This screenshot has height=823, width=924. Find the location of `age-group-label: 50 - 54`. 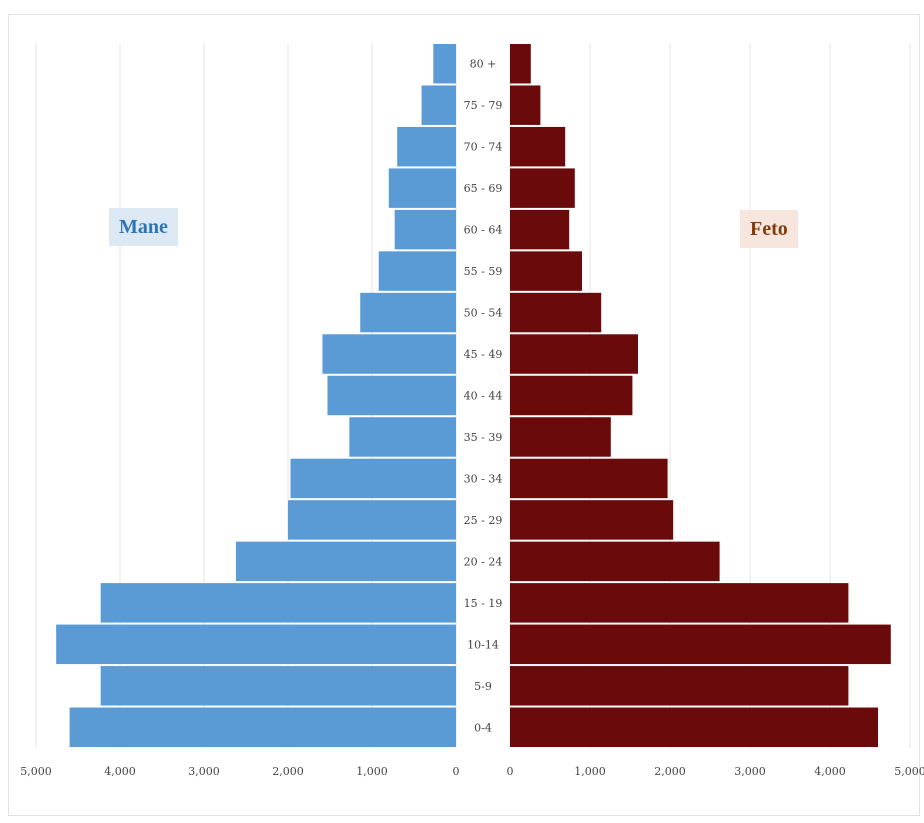

age-group-label: 50 - 54 is located at coordinates (483, 313).